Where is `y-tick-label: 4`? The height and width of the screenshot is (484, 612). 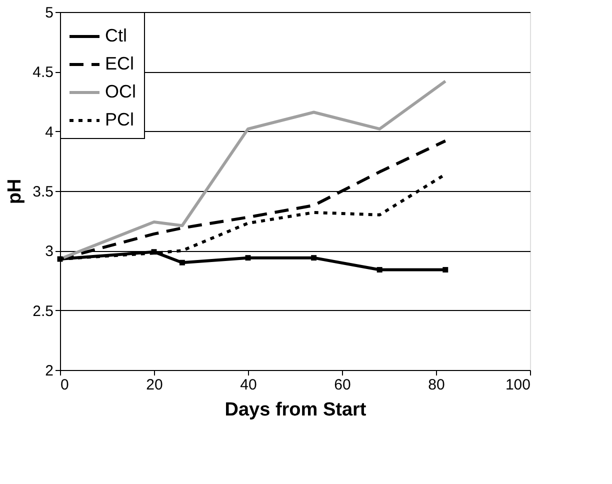 y-tick-label: 4 is located at coordinates (49, 132).